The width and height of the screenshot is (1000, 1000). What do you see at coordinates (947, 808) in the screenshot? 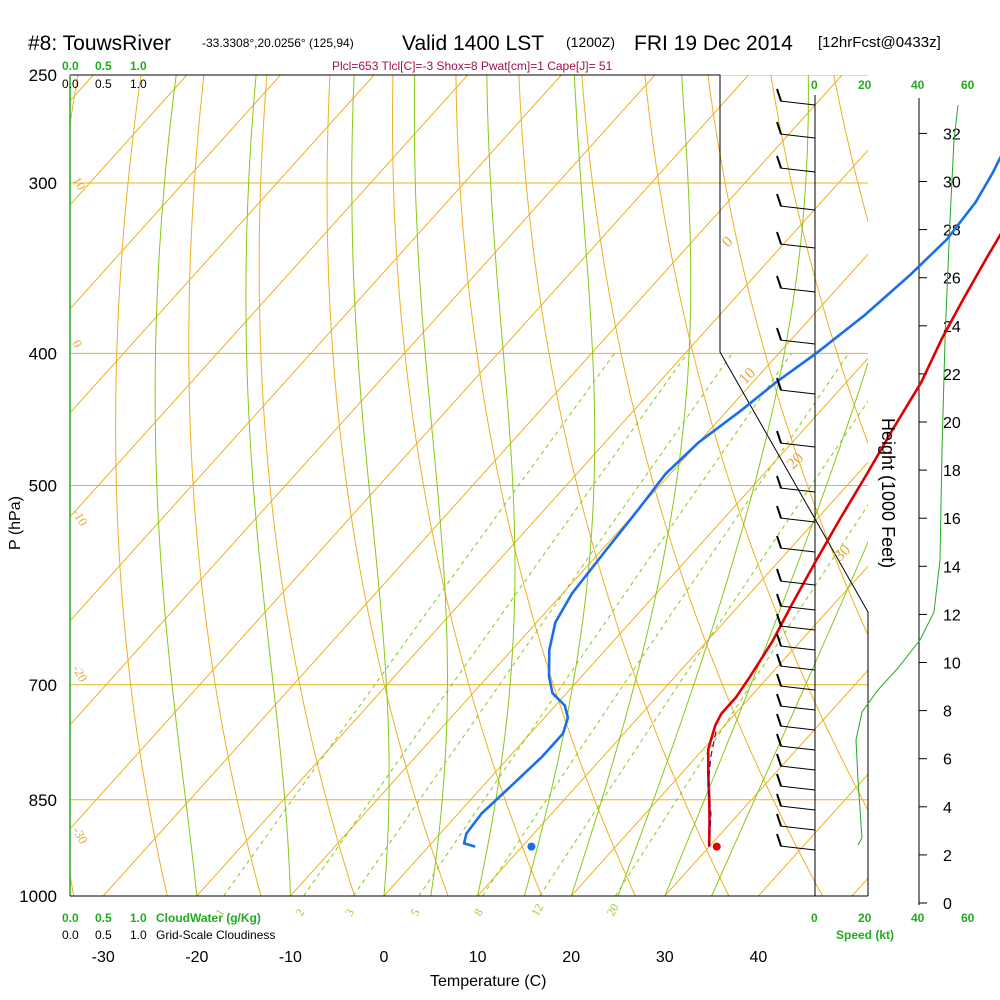
I see `height-tick-label: 4` at bounding box center [947, 808].